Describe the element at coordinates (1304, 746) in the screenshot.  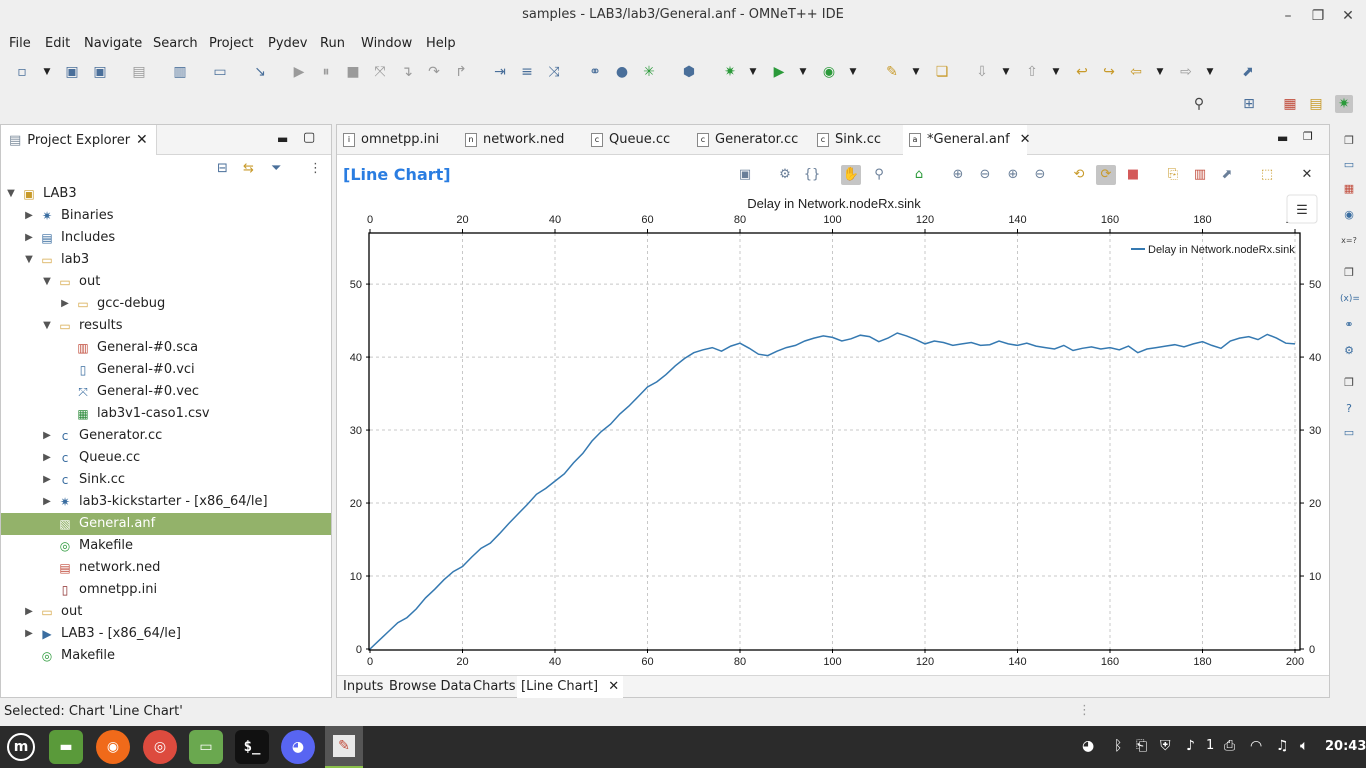
I see `volume-icon: 🔈︎` at that location.